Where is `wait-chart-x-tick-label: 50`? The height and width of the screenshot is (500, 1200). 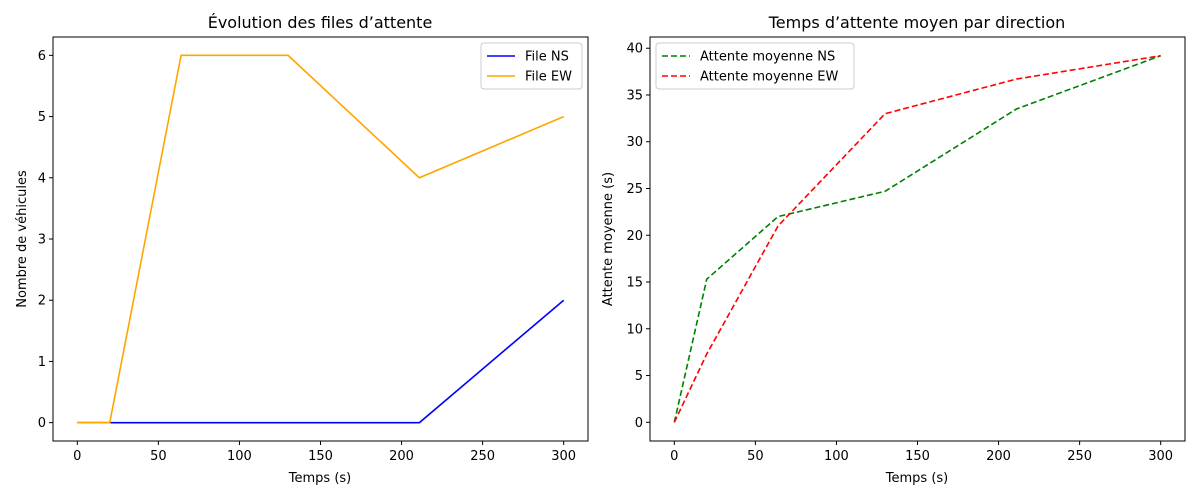 wait-chart-x-tick-label: 50 is located at coordinates (755, 456).